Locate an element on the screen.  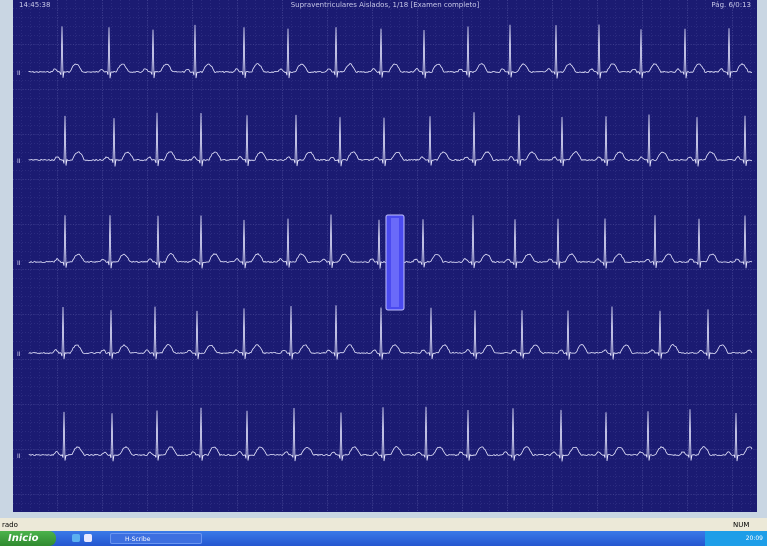
system-tray: 20:09 is located at coordinates (736, 538).